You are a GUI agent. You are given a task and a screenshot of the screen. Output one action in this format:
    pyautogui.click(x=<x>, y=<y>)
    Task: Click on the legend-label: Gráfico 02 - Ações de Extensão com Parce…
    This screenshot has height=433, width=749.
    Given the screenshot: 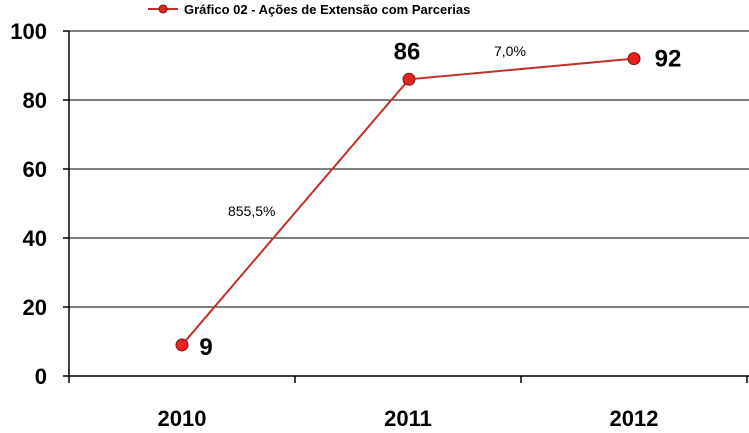 What is the action you would take?
    pyautogui.click(x=327, y=9)
    